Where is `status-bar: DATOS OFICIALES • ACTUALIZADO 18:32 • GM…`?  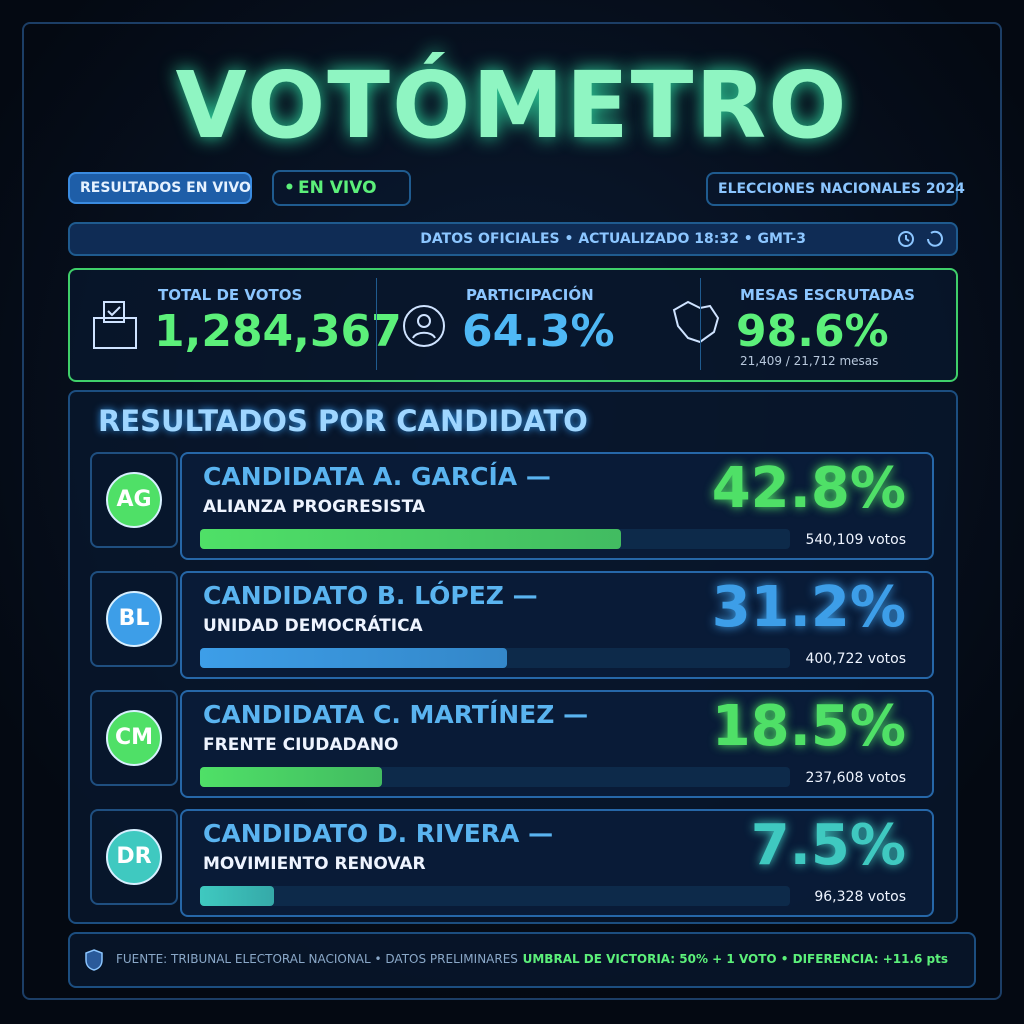 status-bar: DATOS OFICIALES • ACTUALIZADO 18:32 • GM… is located at coordinates (513, 239).